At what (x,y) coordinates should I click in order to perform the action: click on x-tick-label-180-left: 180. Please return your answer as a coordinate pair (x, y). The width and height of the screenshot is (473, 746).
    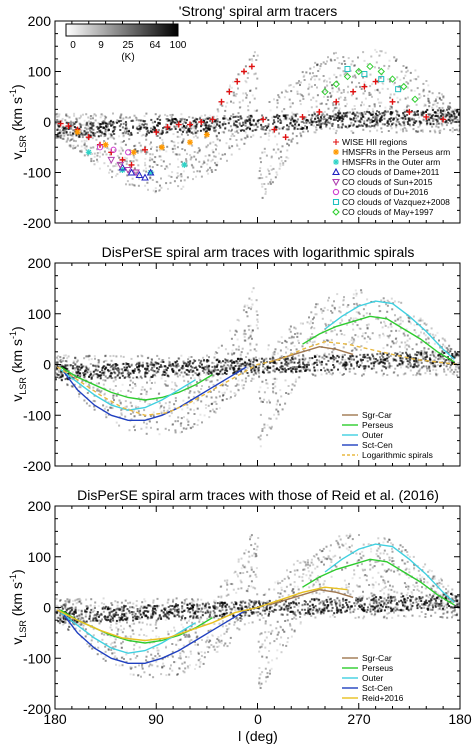
    Looking at the image, I should click on (55, 719).